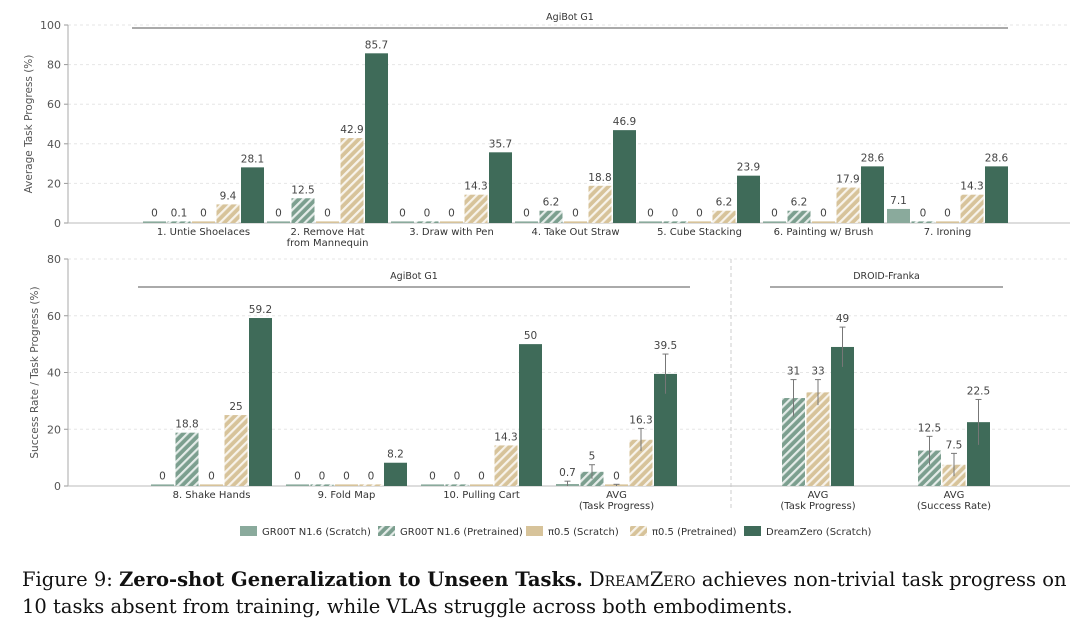 The width and height of the screenshot is (1080, 620). What do you see at coordinates (395, 455) in the screenshot?
I see `panel2-value-label: 8.2` at bounding box center [395, 455].